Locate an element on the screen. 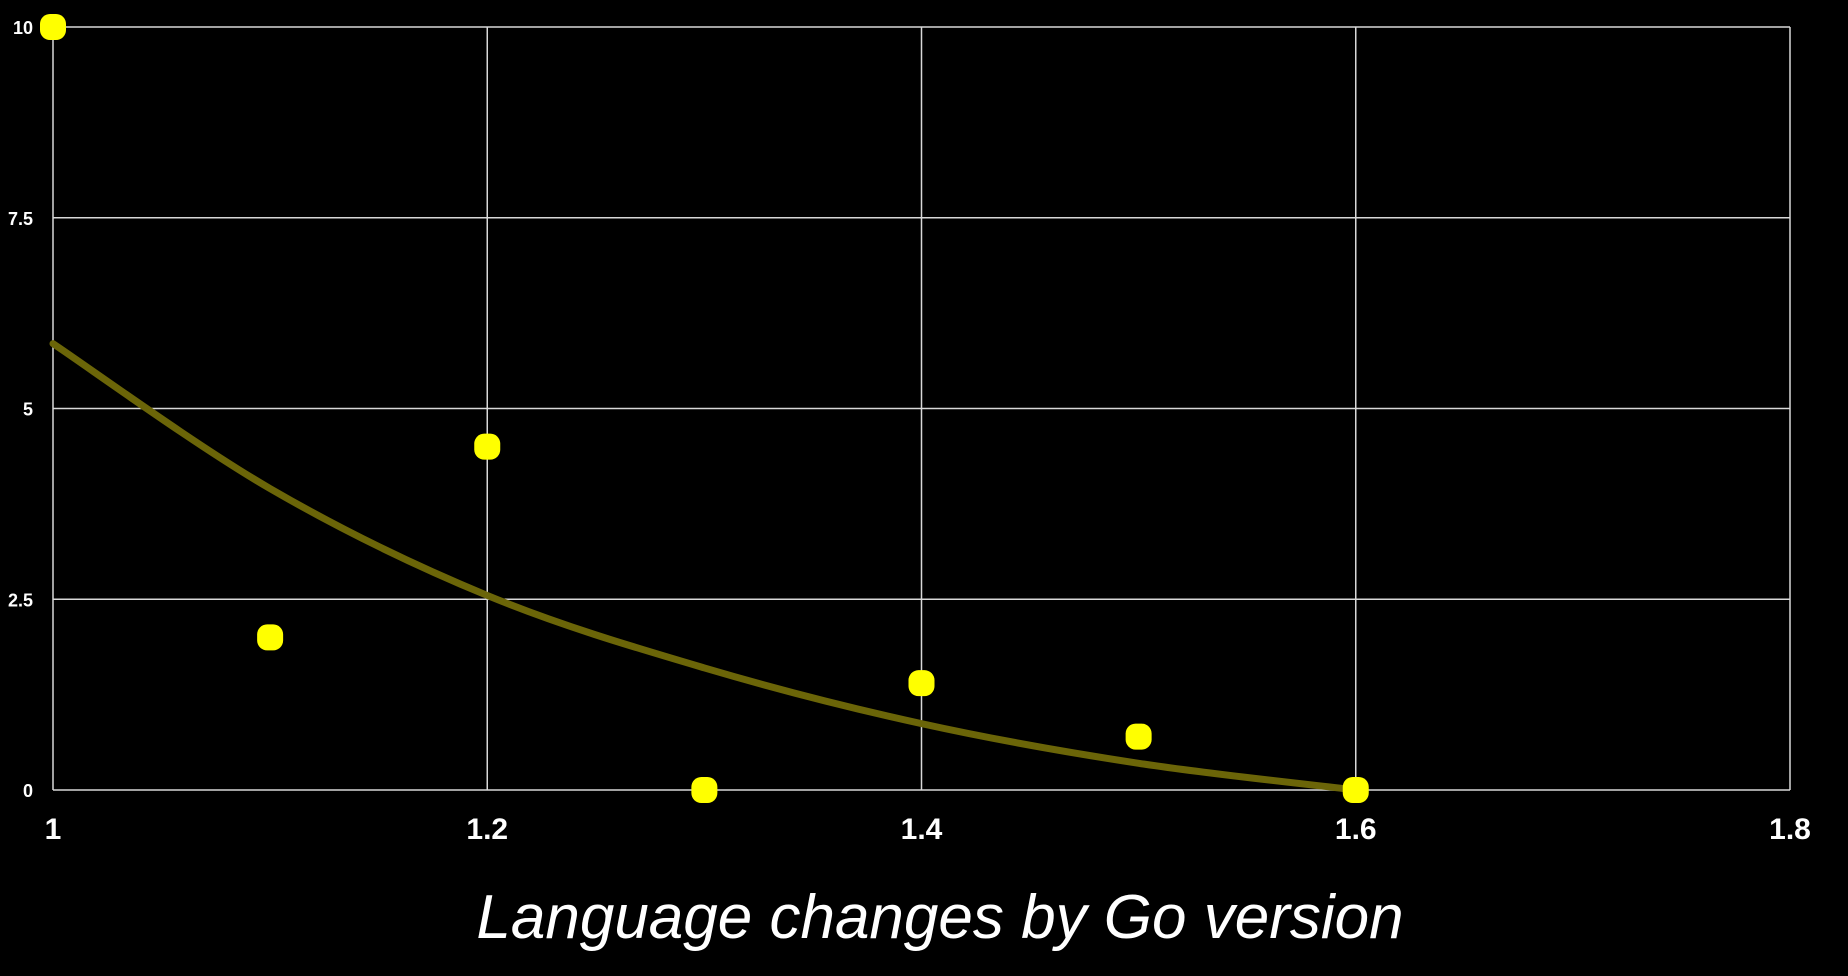 This screenshot has height=976, width=1848. y-tick-label: 7.5 is located at coordinates (20, 219).